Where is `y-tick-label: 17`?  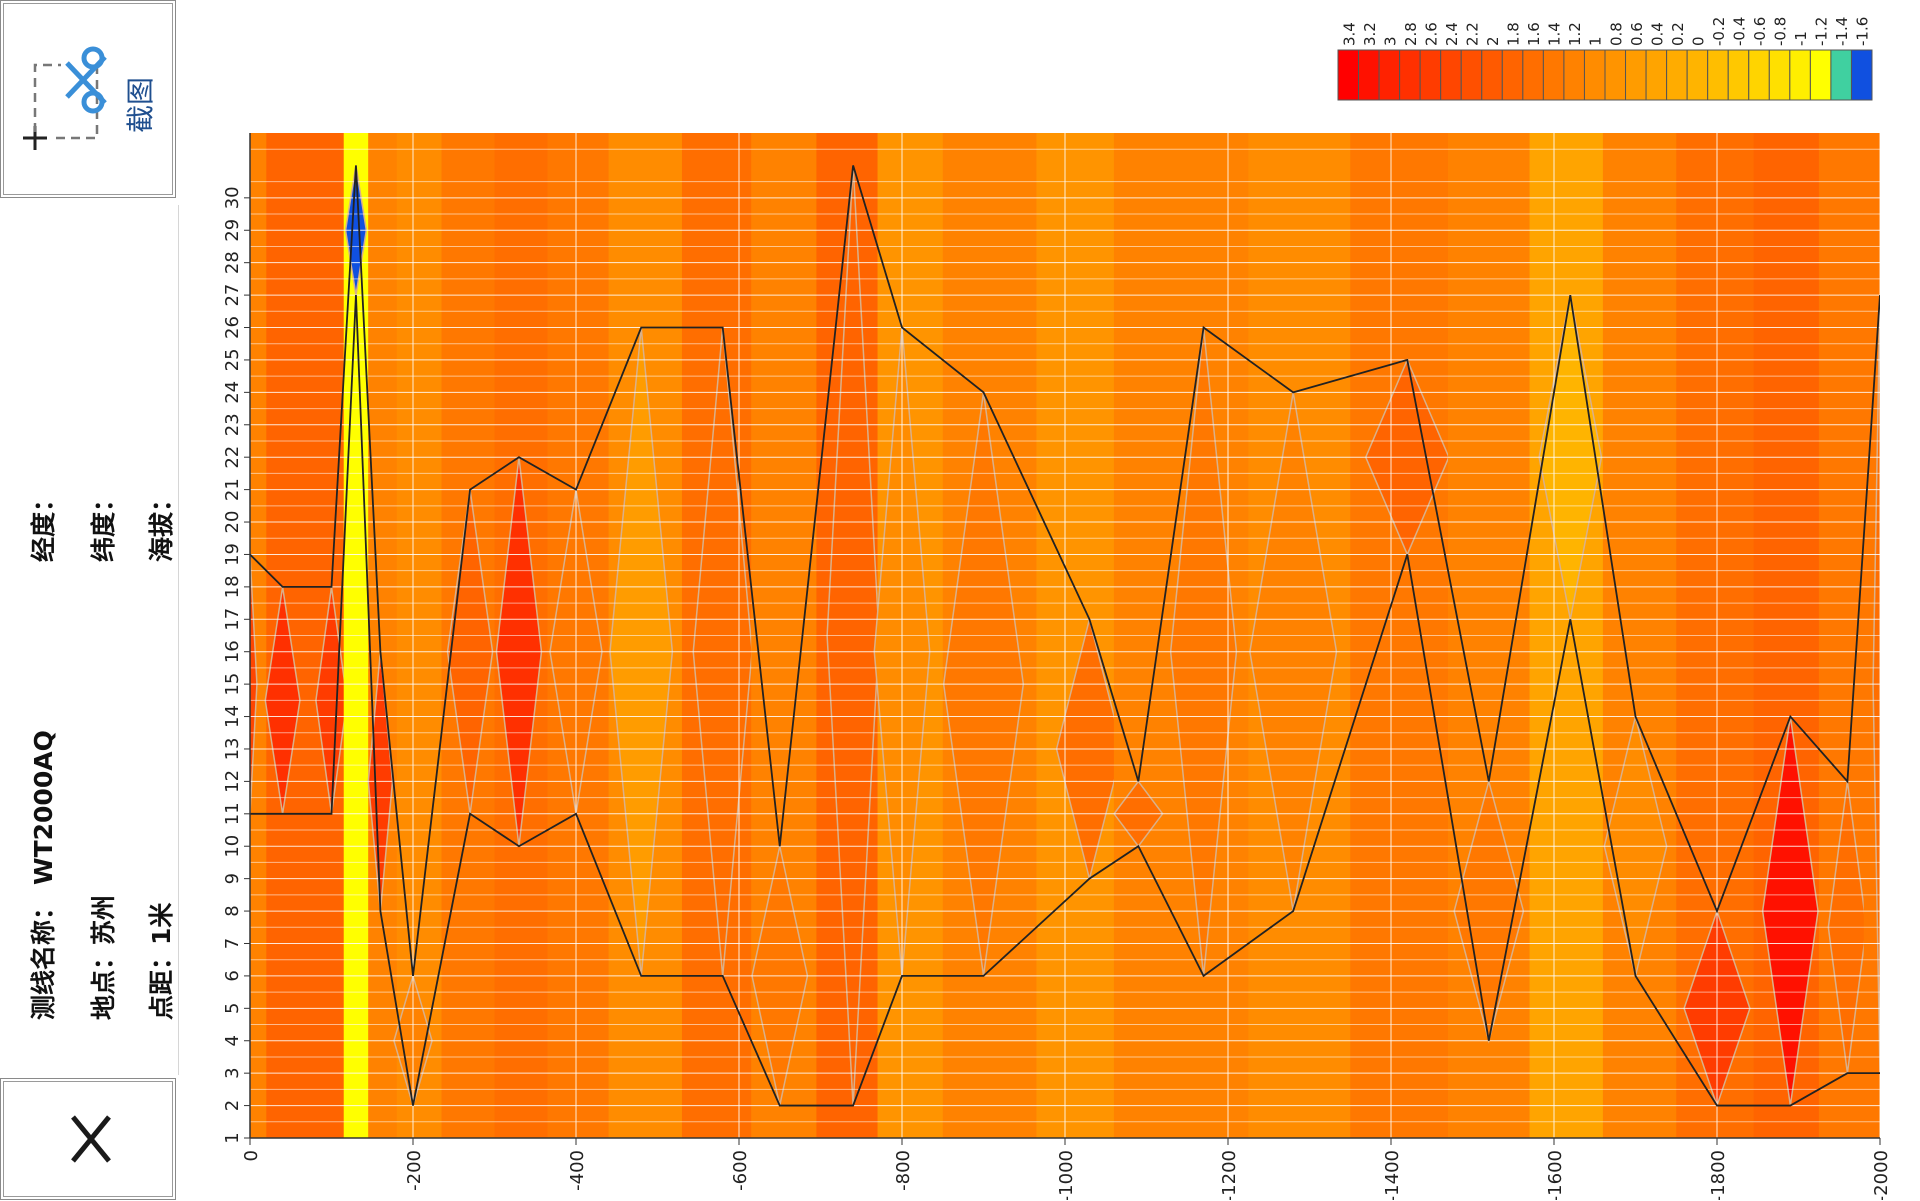 y-tick-label: 17 is located at coordinates (232, 619).